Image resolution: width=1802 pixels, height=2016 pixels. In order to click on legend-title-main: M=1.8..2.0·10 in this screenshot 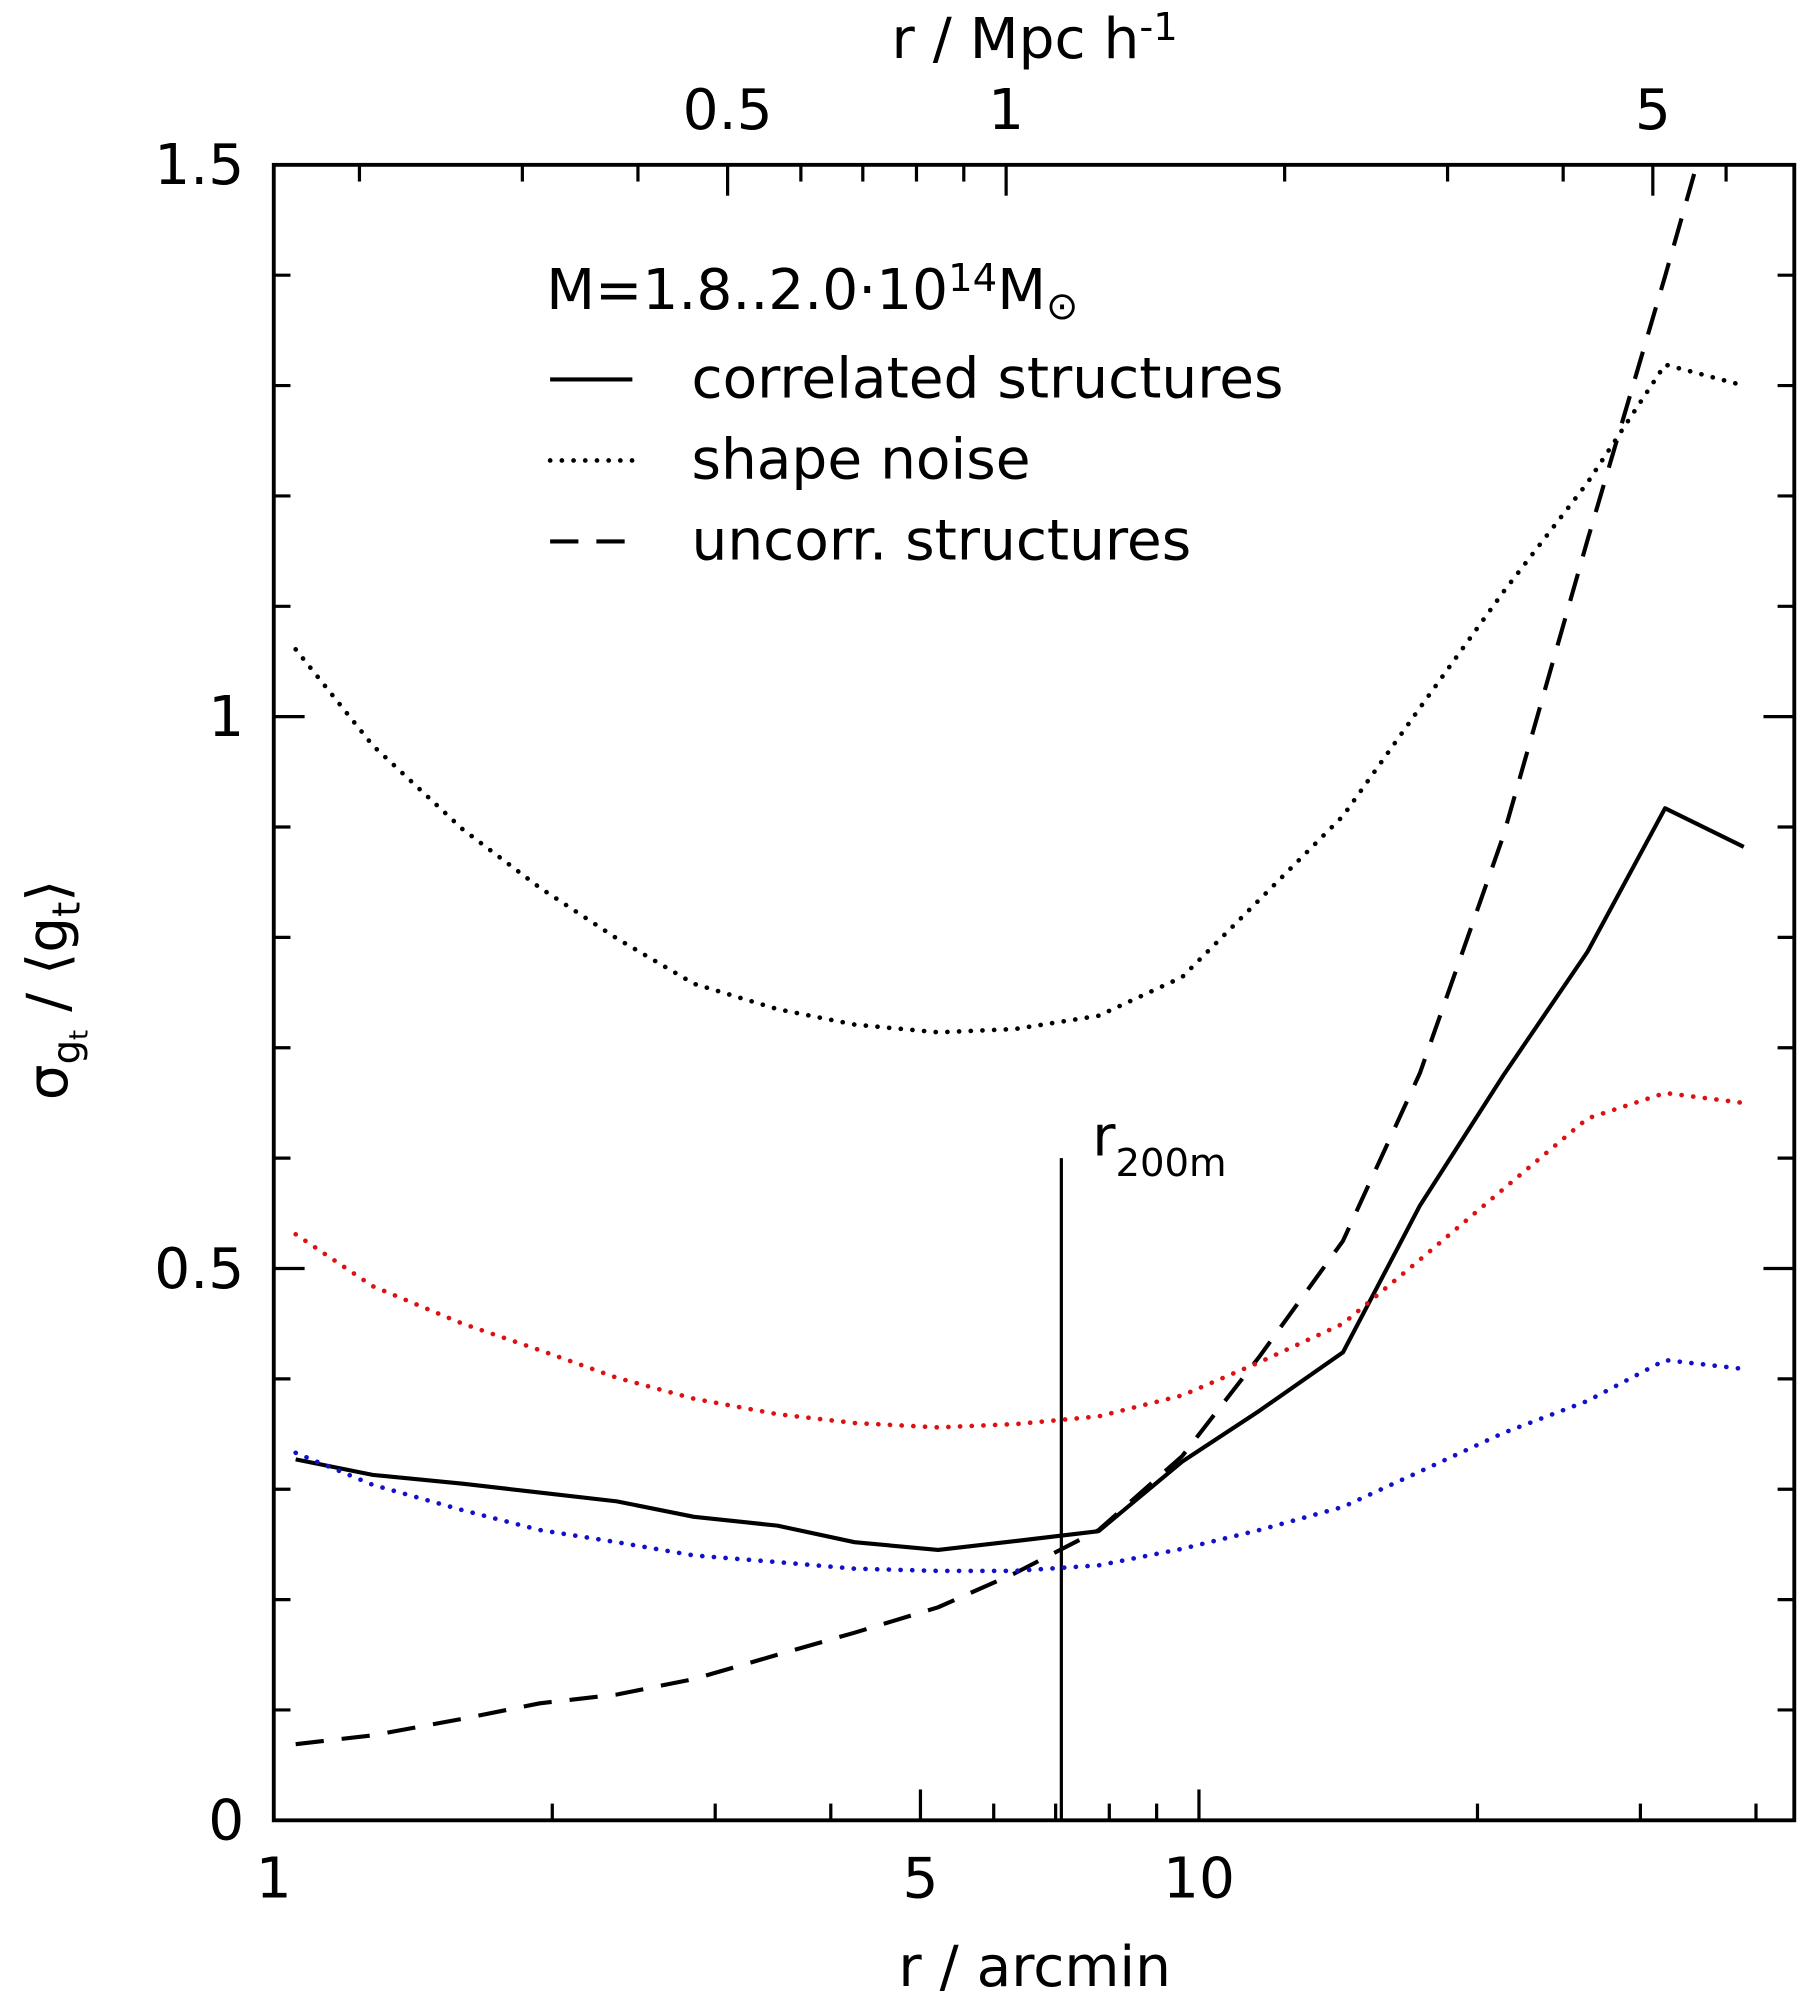, I will do `click(747, 290)`.